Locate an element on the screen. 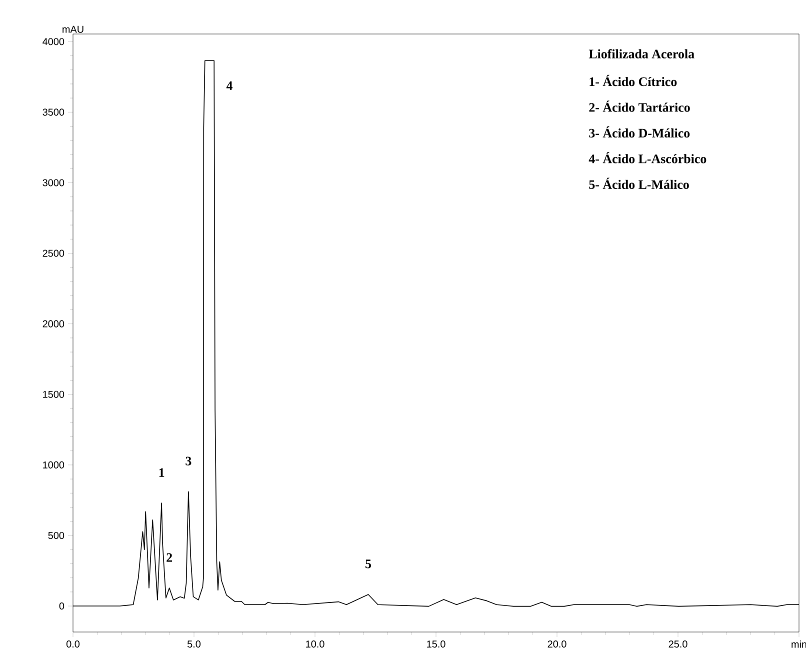  x-tick-label: 15.0 is located at coordinates (436, 644).